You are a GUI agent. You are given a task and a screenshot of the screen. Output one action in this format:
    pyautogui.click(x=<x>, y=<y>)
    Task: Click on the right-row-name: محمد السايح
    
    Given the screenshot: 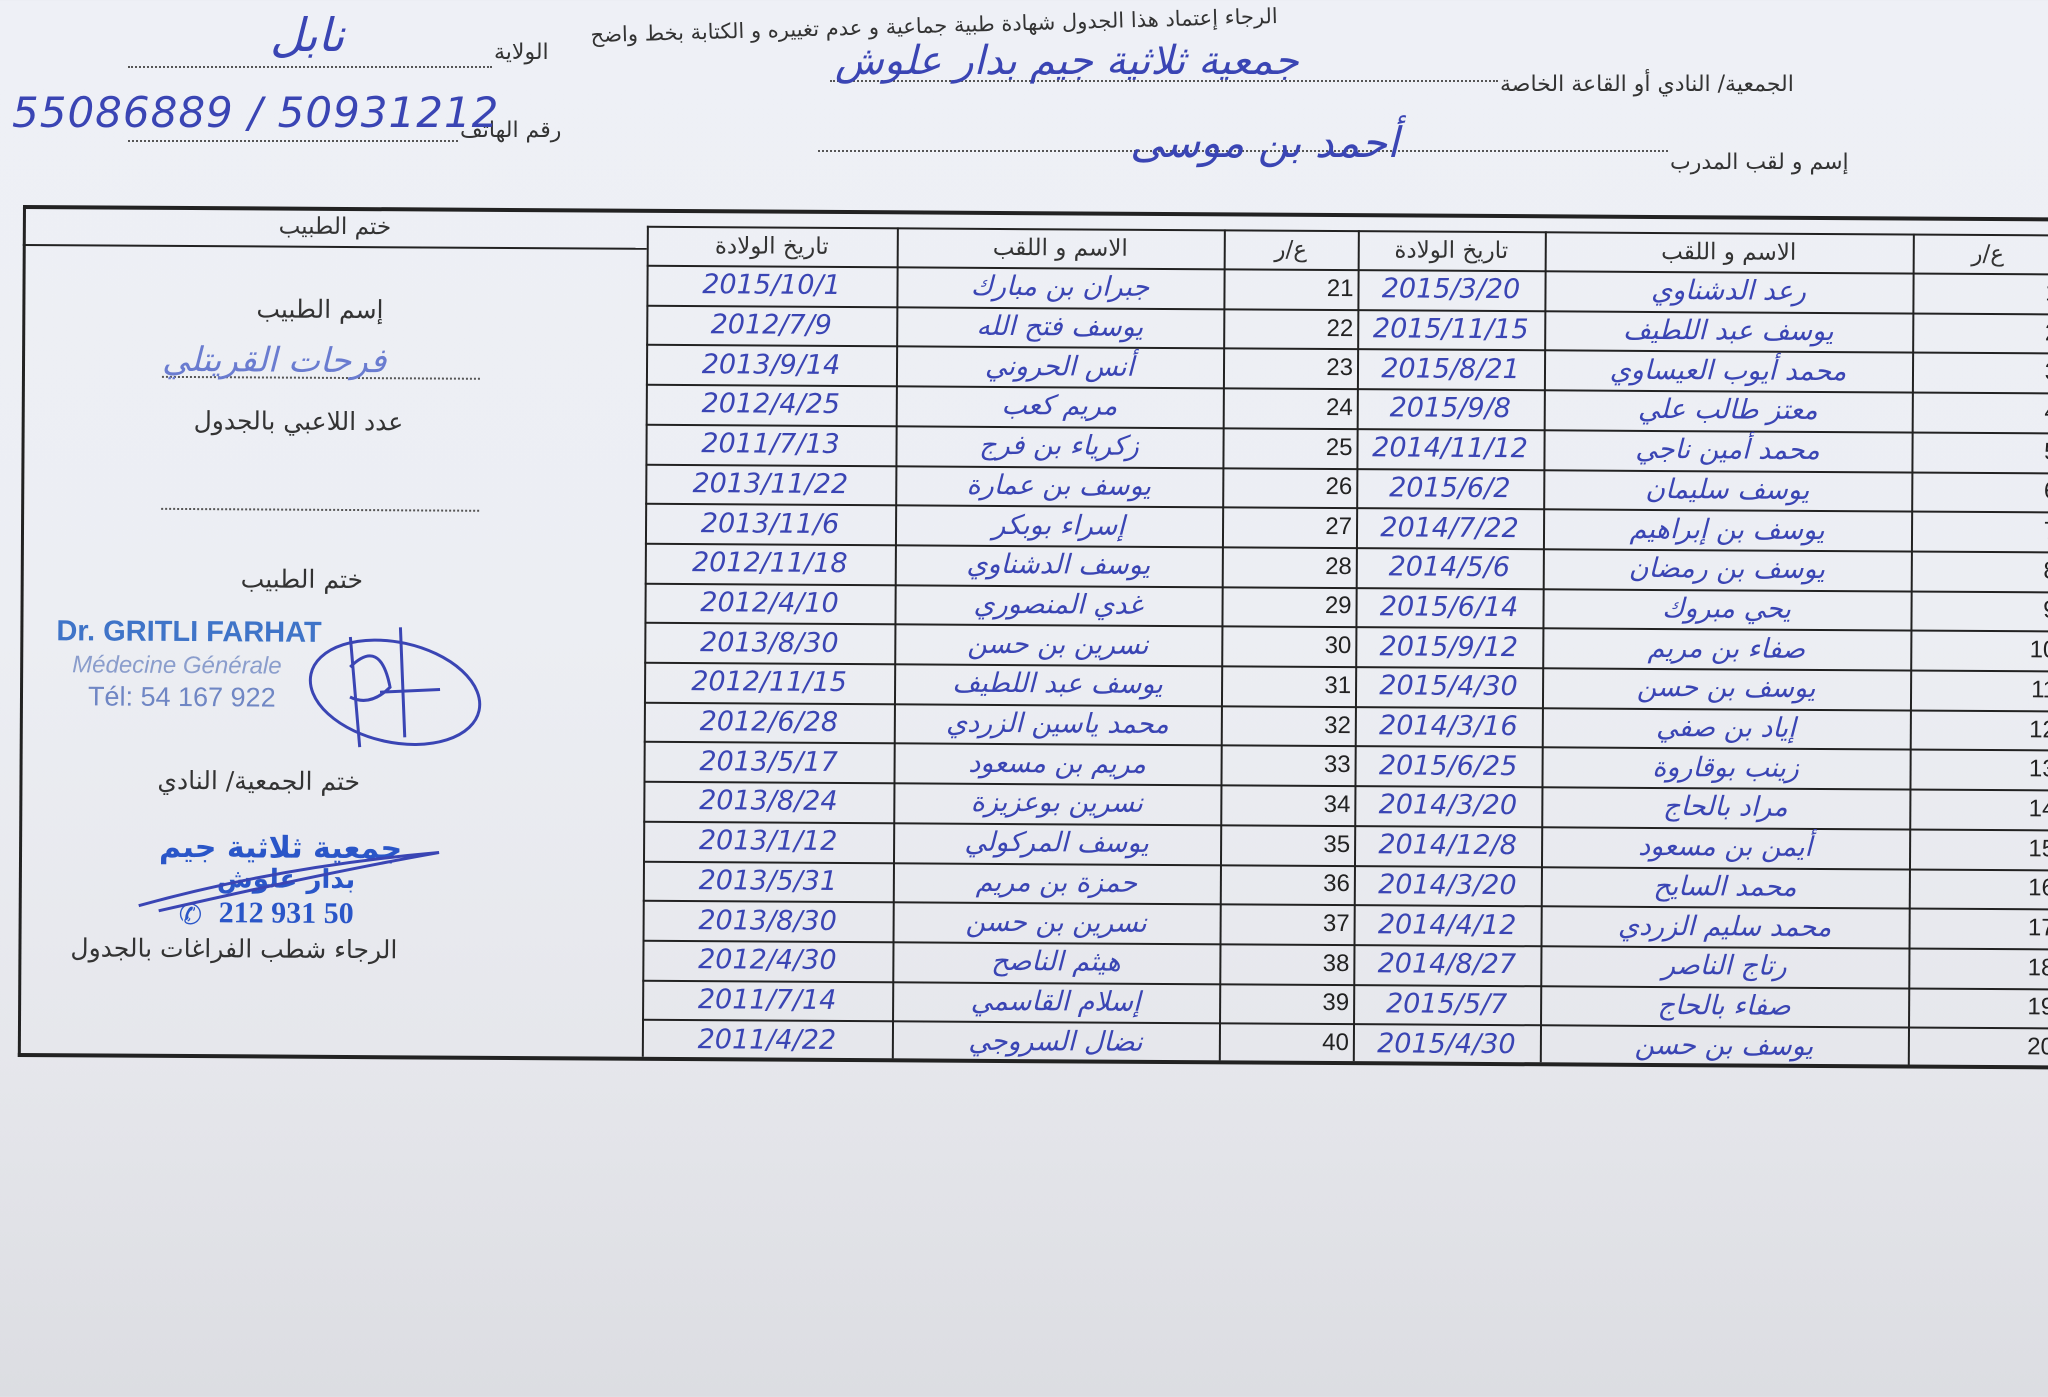 What is the action you would take?
    pyautogui.click(x=1725, y=886)
    